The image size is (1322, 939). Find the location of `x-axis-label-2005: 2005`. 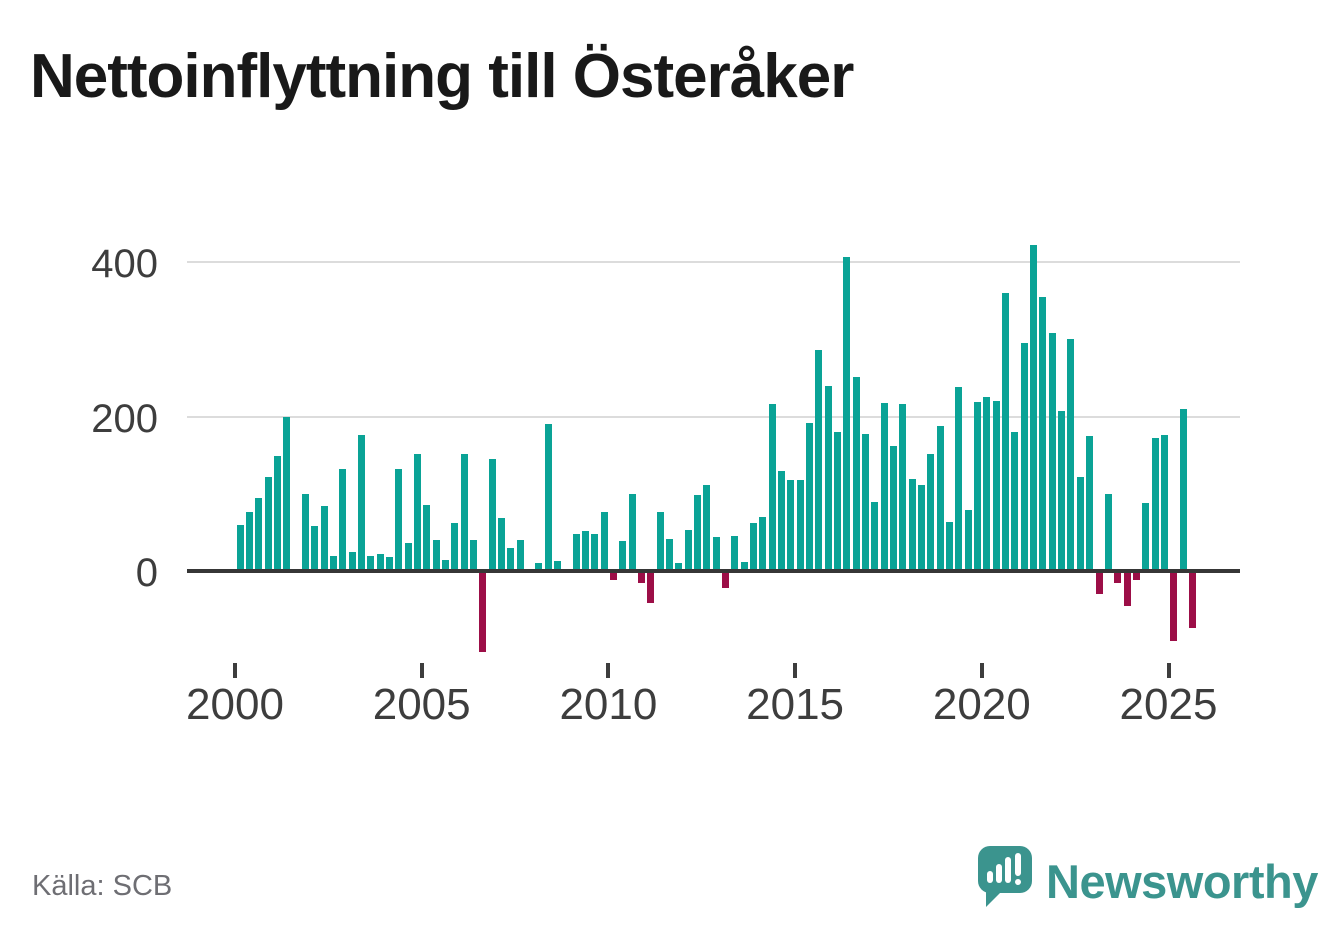

x-axis-label-2005: 2005 is located at coordinates (421, 704).